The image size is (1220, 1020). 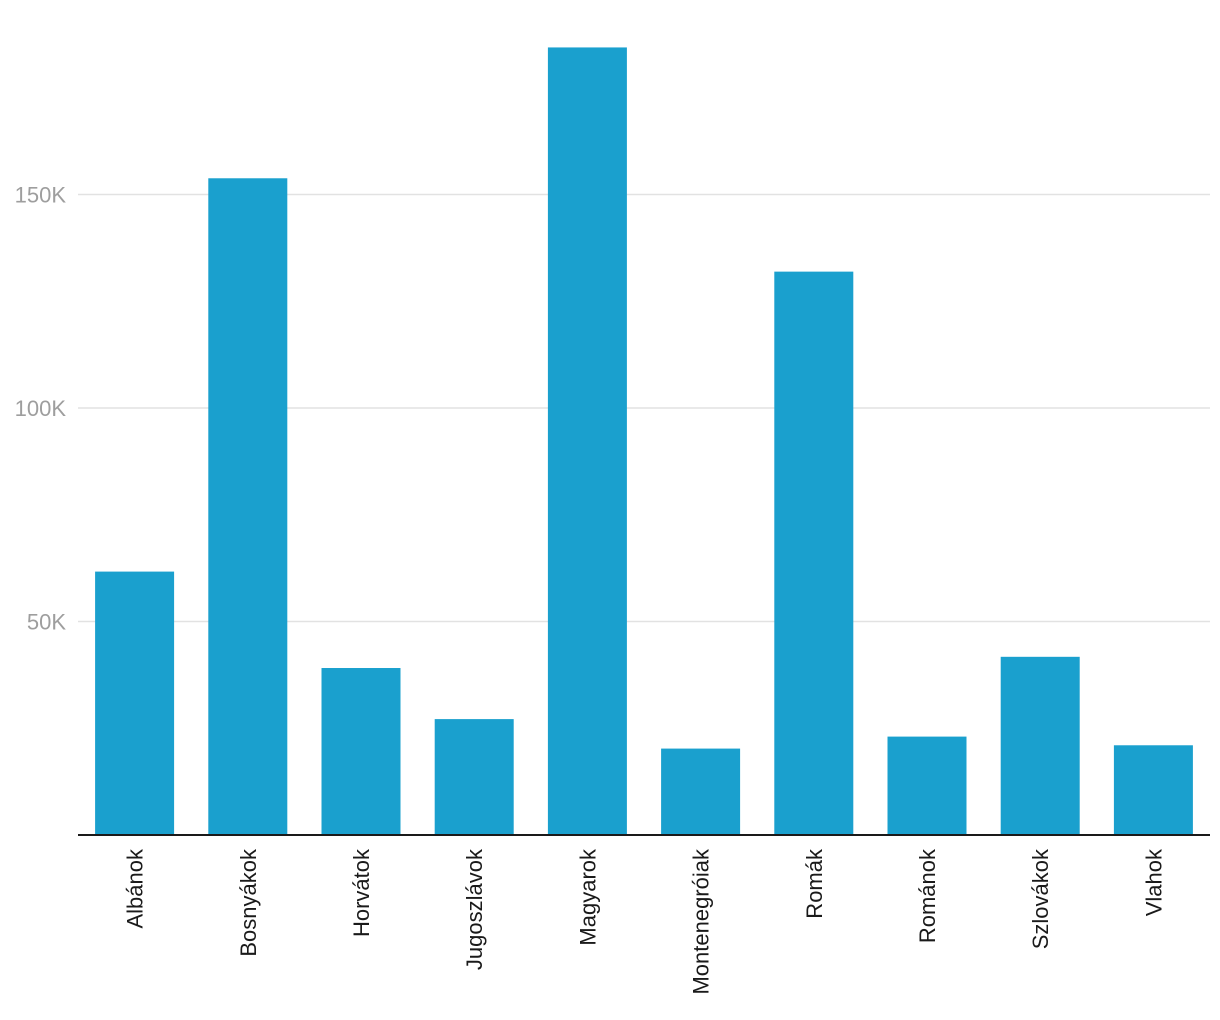 What do you see at coordinates (1153, 790) in the screenshot?
I see `bar-vlahok` at bounding box center [1153, 790].